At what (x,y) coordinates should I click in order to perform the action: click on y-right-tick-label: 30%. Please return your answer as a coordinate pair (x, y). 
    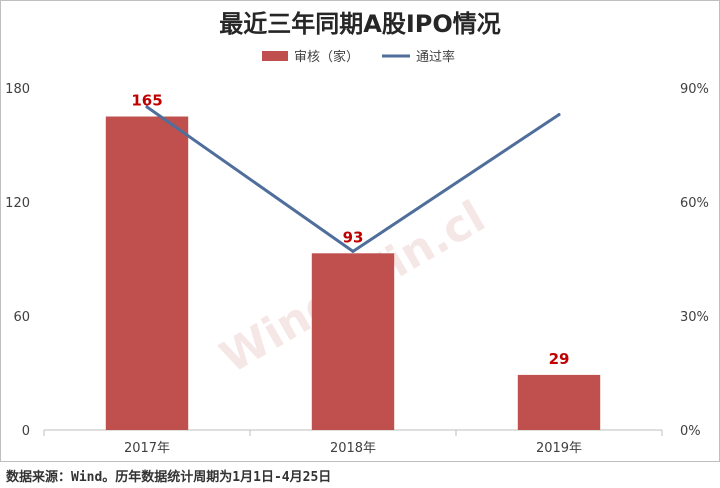
    Looking at the image, I should click on (694, 317).